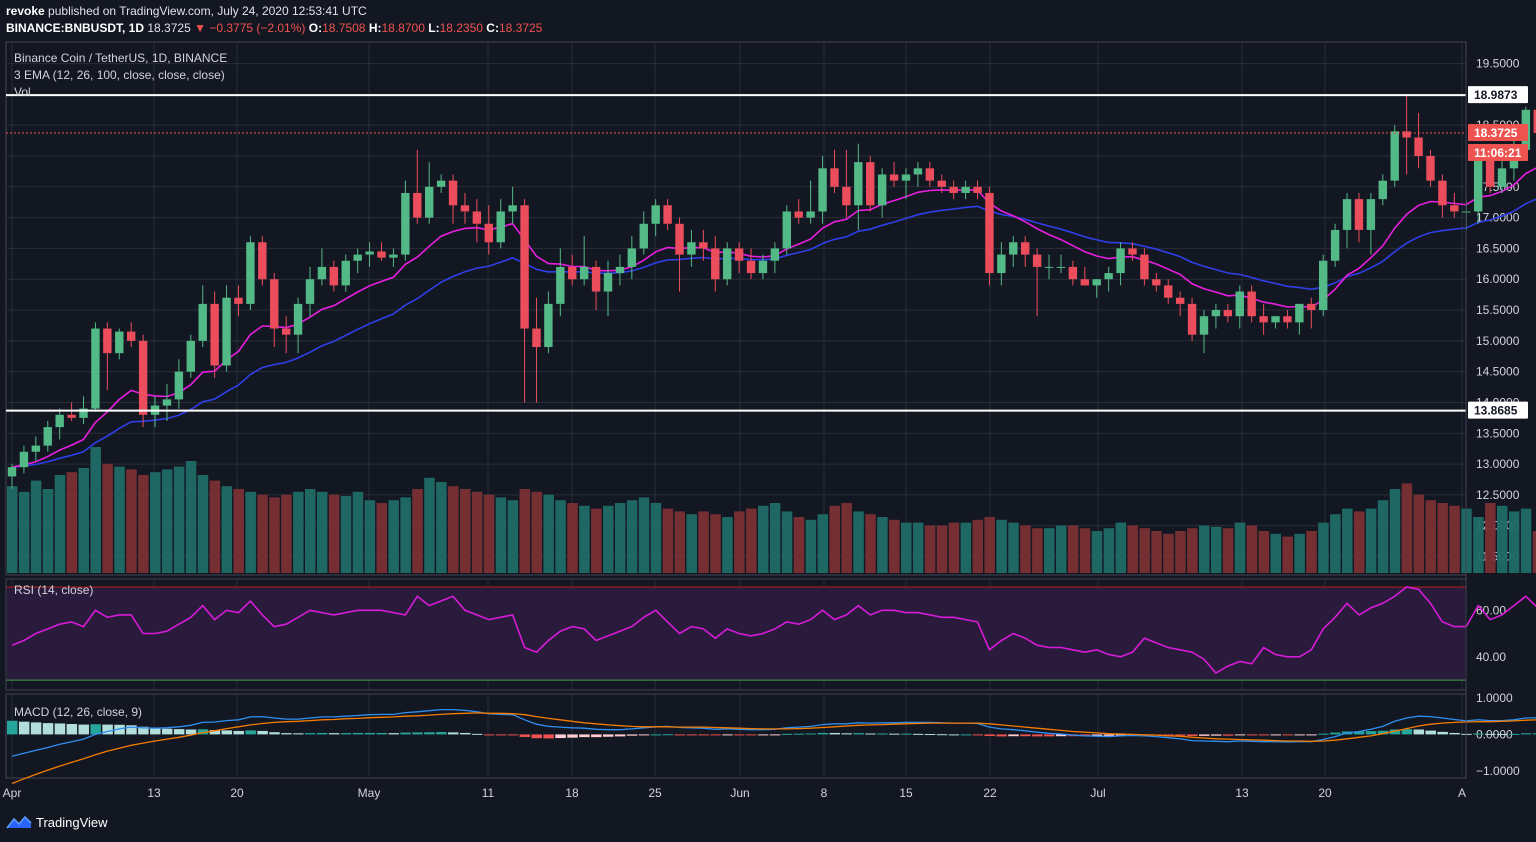 This screenshot has height=842, width=1536. I want to click on high-value: 18.8700, so click(403, 28).